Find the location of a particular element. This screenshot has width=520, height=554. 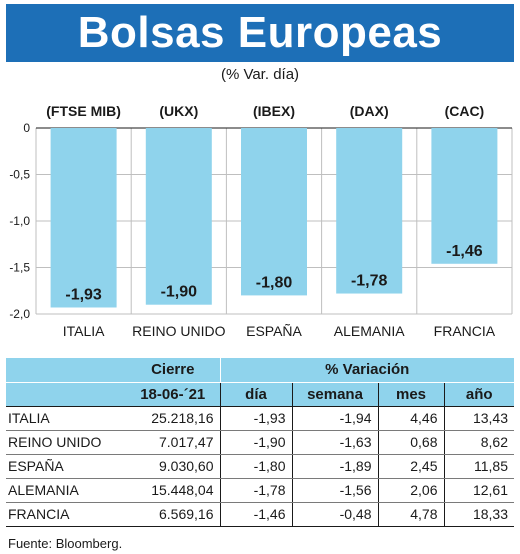

y-axis: 0 -0,5 -1,0 -1,5 -2,0 is located at coordinates (19, 221).